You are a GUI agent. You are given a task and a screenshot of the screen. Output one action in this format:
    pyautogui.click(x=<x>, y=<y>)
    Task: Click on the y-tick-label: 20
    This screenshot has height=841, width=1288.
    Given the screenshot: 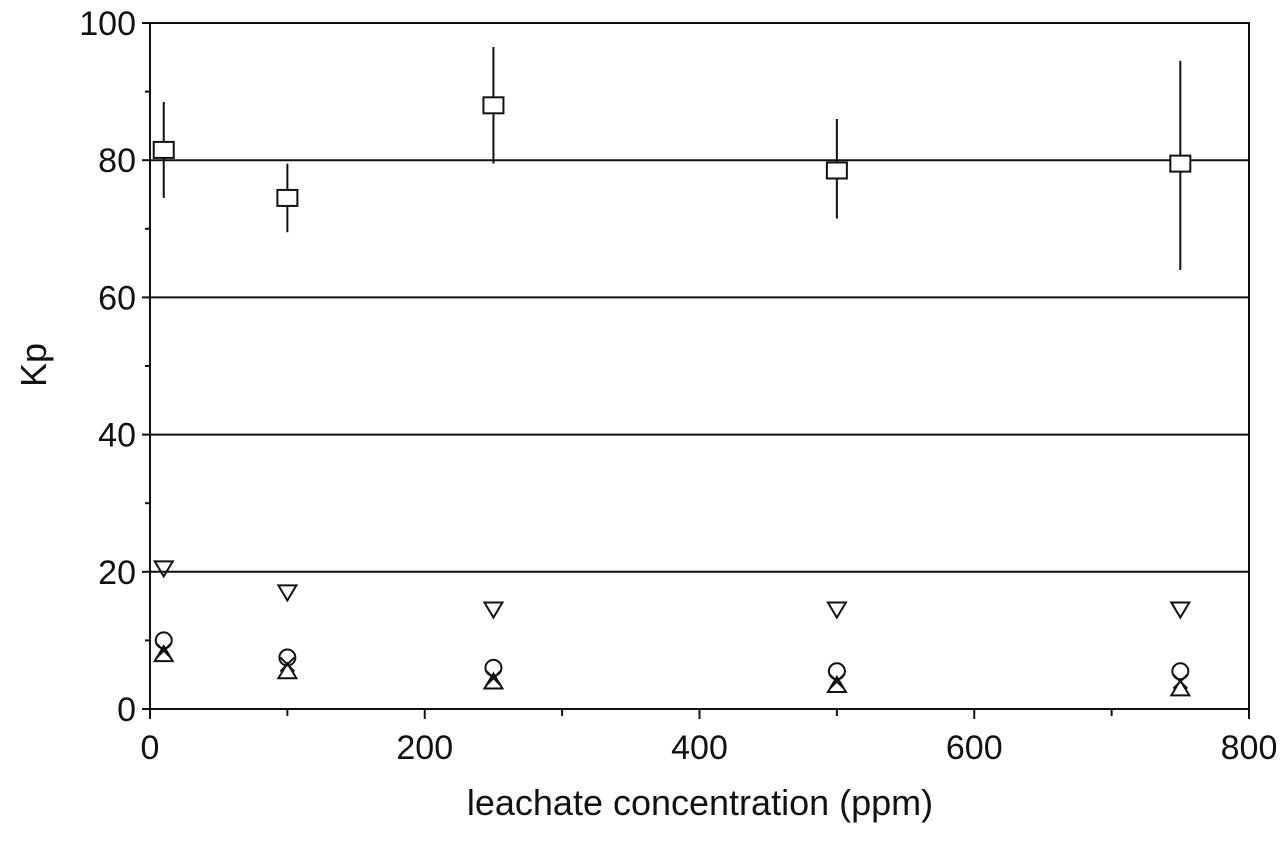 What is the action you would take?
    pyautogui.click(x=117, y=573)
    